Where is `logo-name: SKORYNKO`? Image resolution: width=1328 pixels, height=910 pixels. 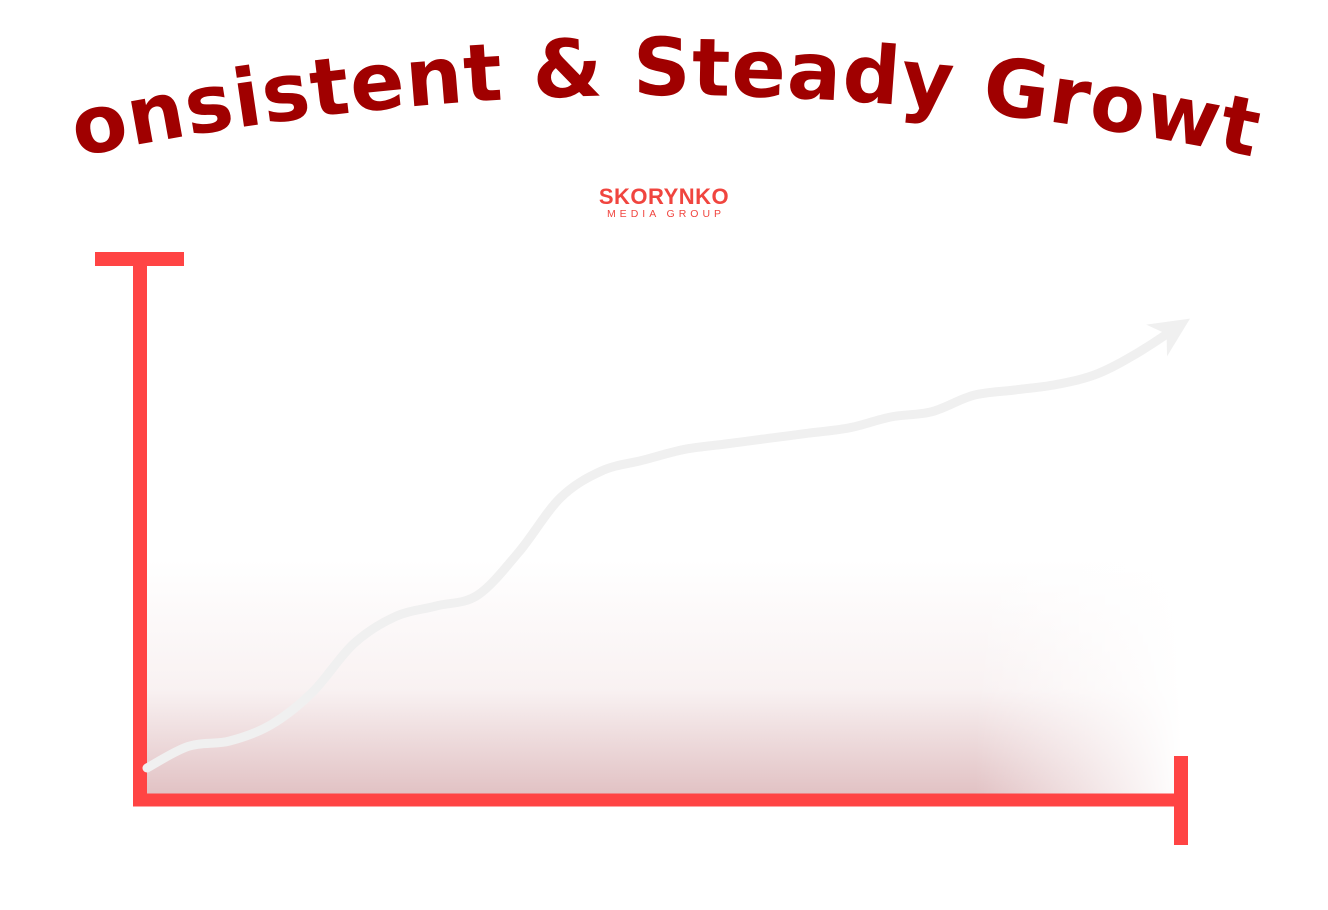 logo-name: SKORYNKO is located at coordinates (664, 196).